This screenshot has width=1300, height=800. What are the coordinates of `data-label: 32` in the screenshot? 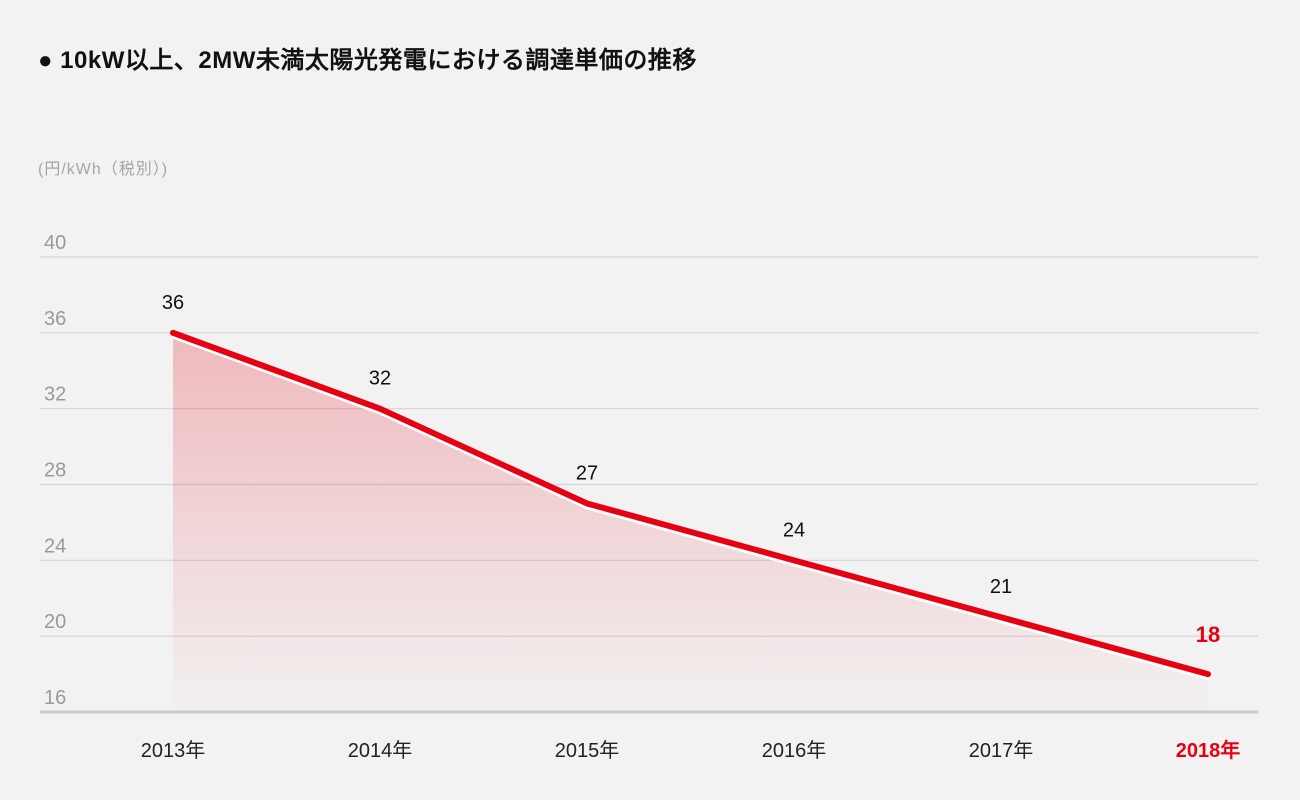 It's located at (380, 379).